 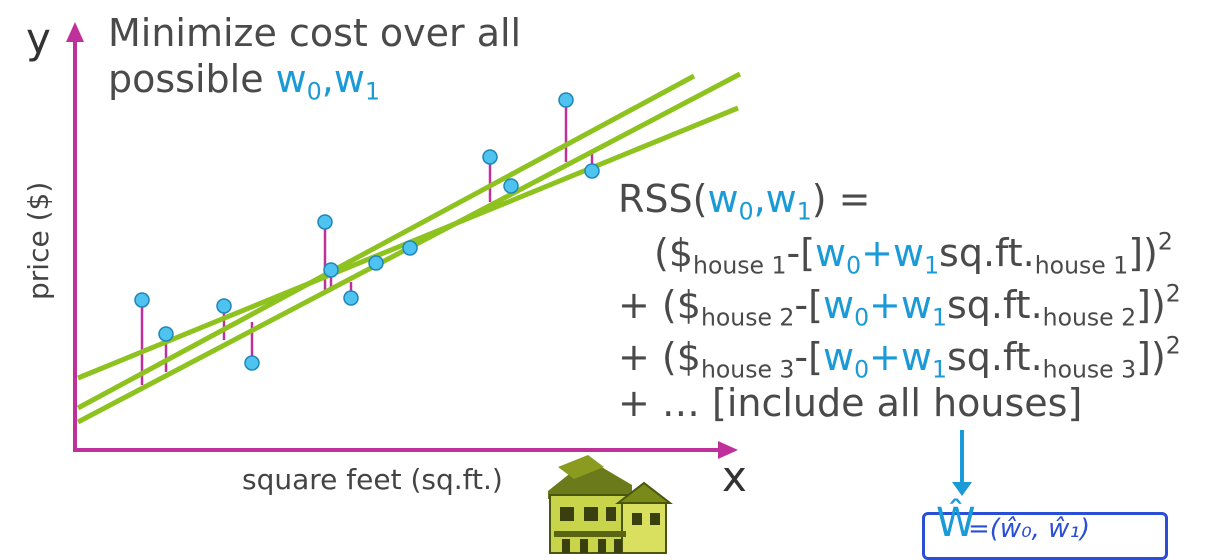 What do you see at coordinates (38, 240) in the screenshot?
I see `y-axis-label: price ($)` at bounding box center [38, 240].